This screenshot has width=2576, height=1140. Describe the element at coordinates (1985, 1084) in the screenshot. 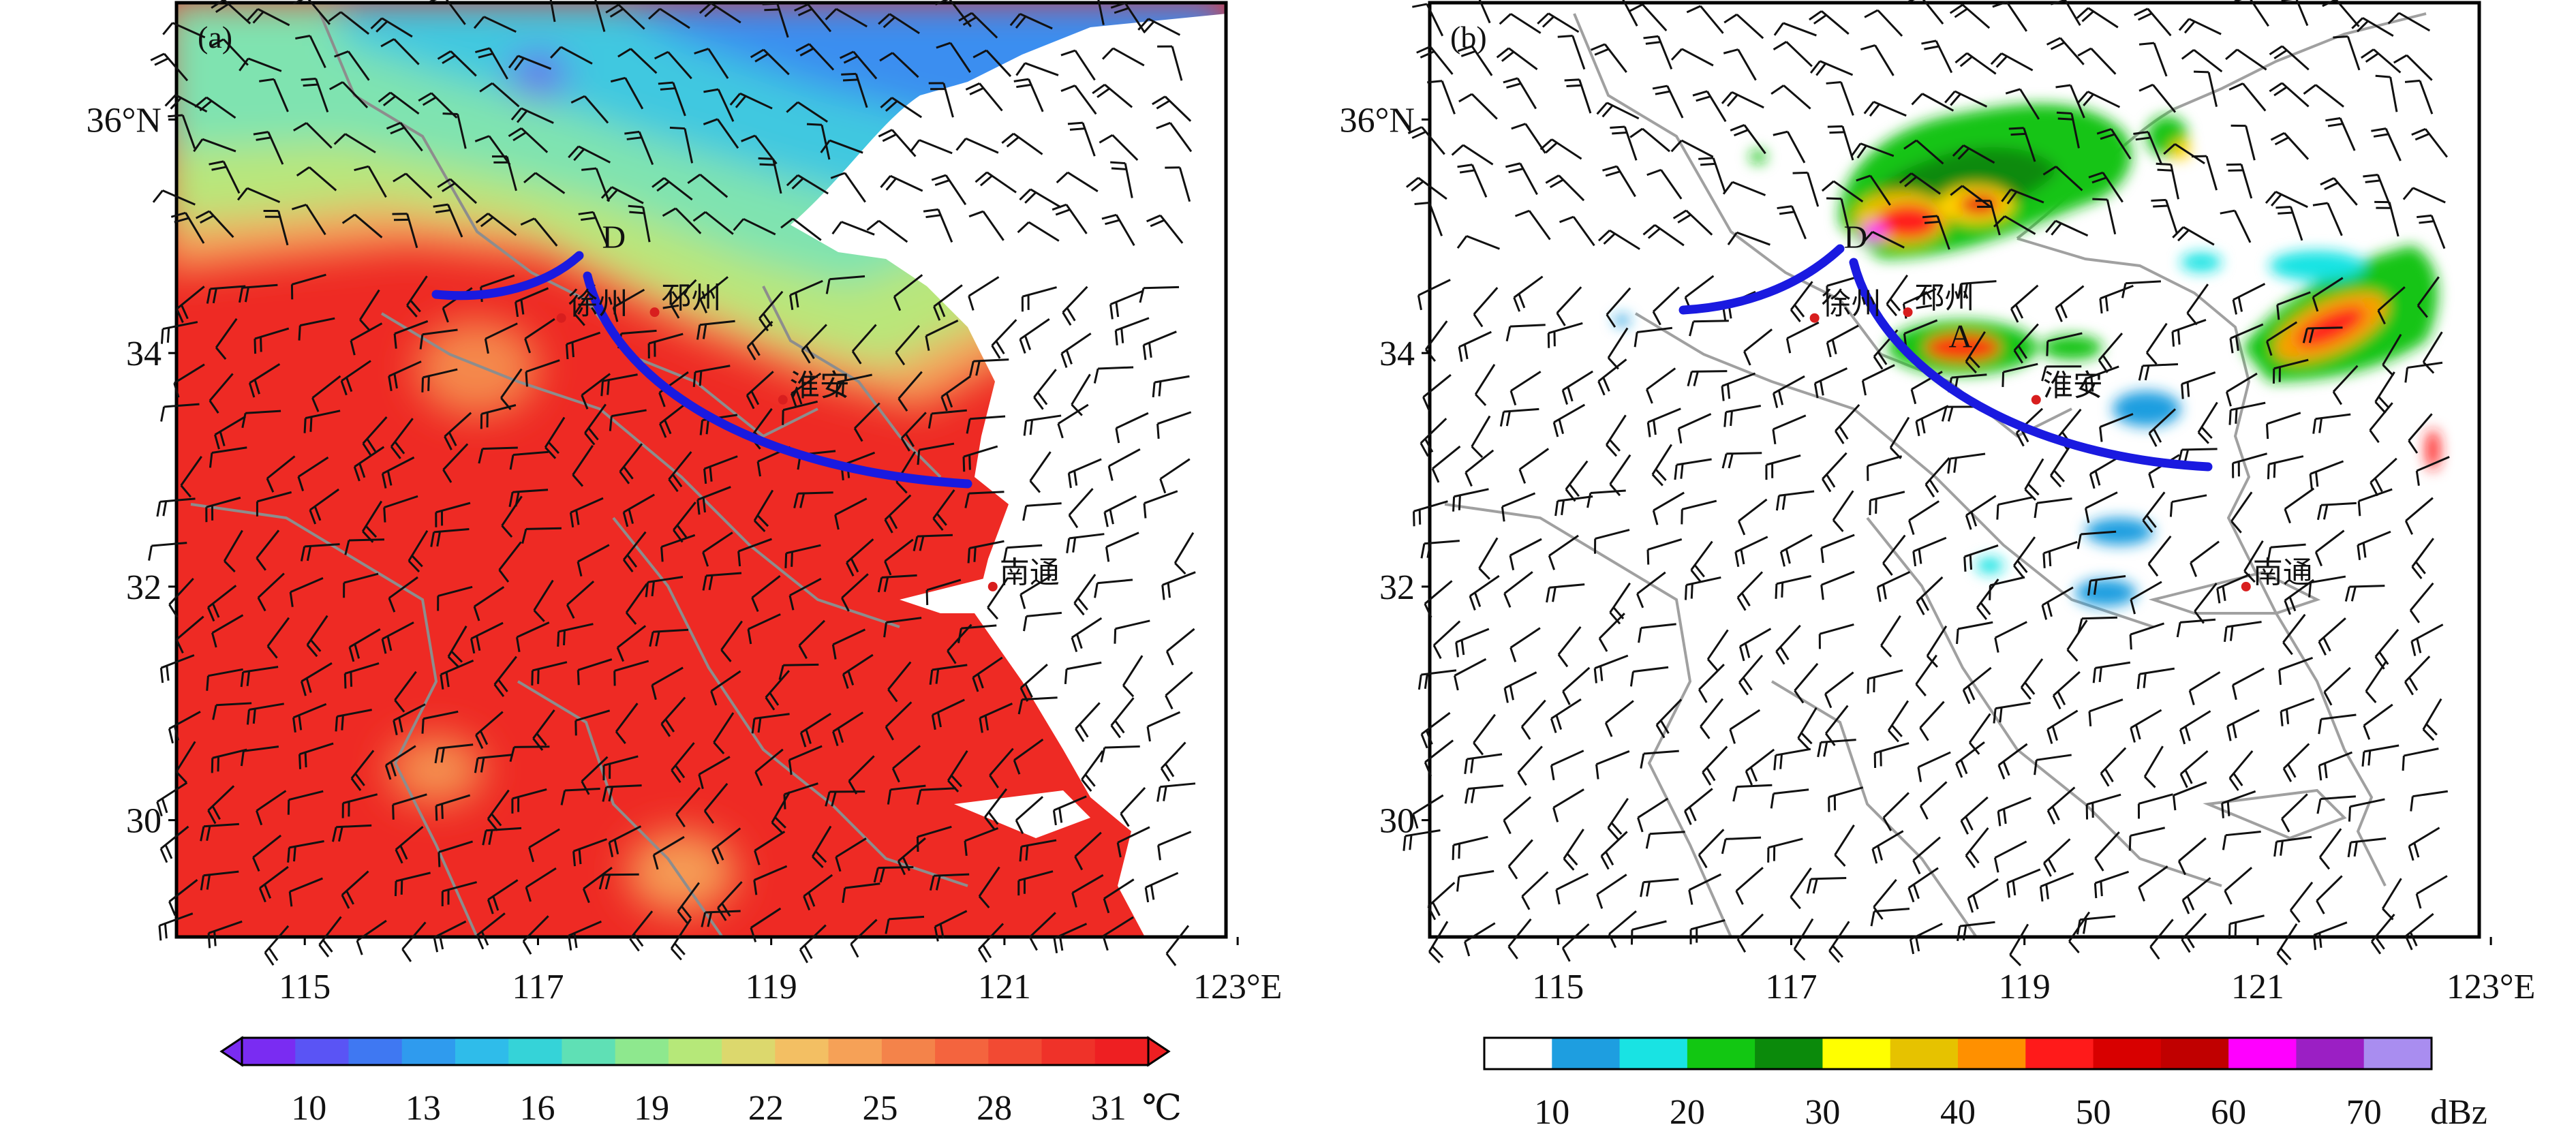

I see `colorbar-reflectivity: 10 20 30 40 50 60 70 dBz` at that location.